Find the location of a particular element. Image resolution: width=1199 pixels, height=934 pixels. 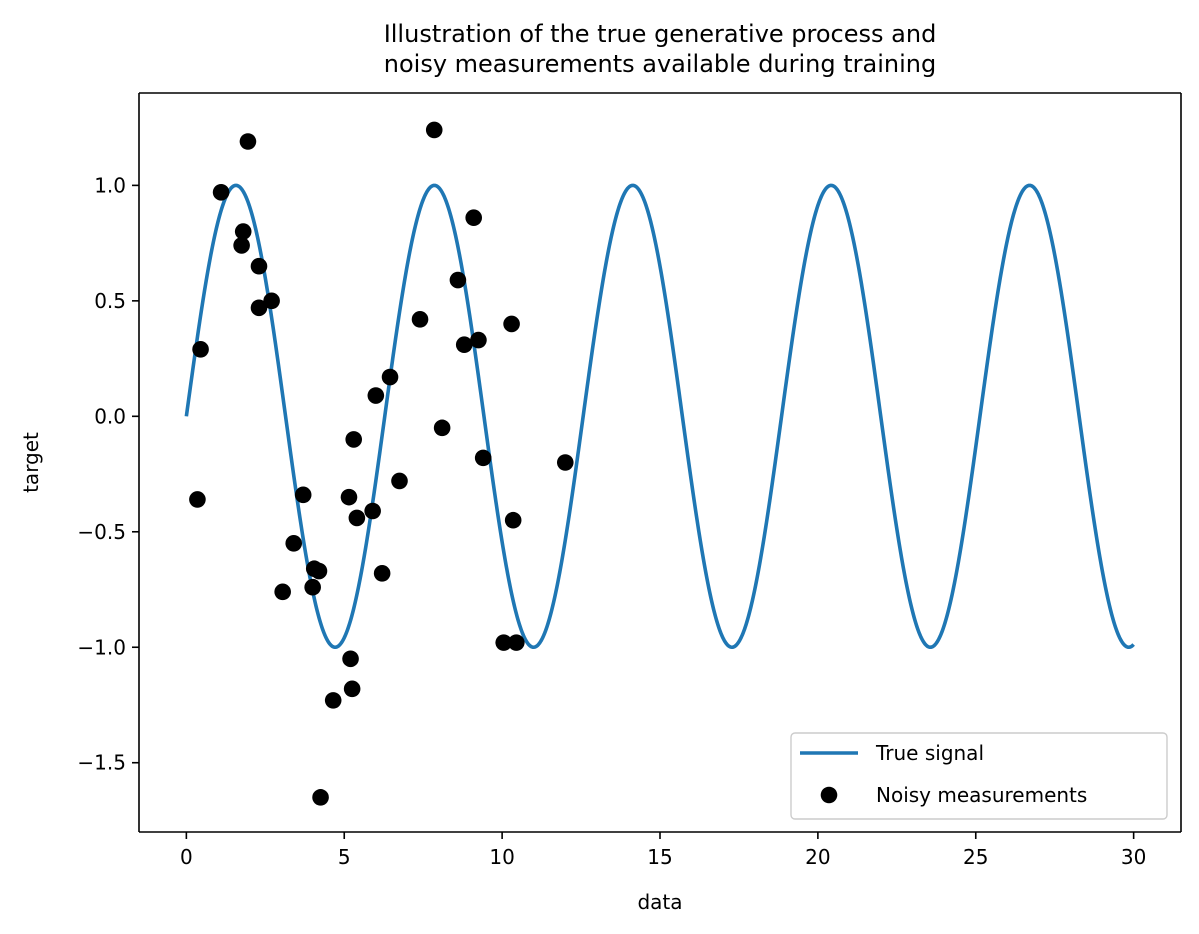

y-tick-label: −1.0 is located at coordinates (101, 647).